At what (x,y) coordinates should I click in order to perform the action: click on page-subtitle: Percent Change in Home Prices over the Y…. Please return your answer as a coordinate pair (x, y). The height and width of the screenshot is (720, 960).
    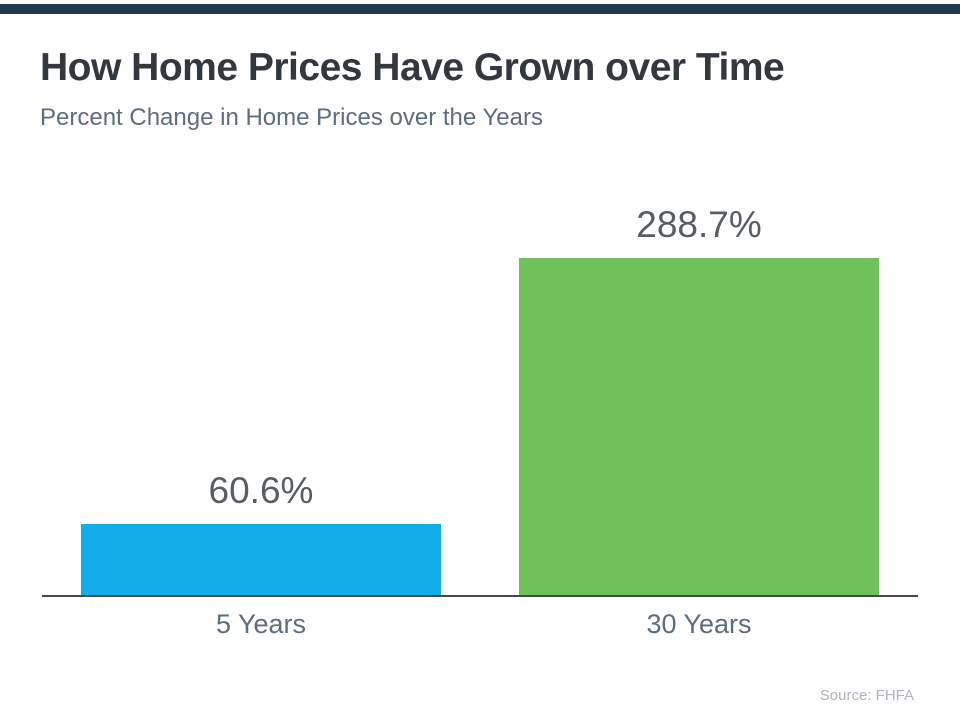
    Looking at the image, I should click on (291, 117).